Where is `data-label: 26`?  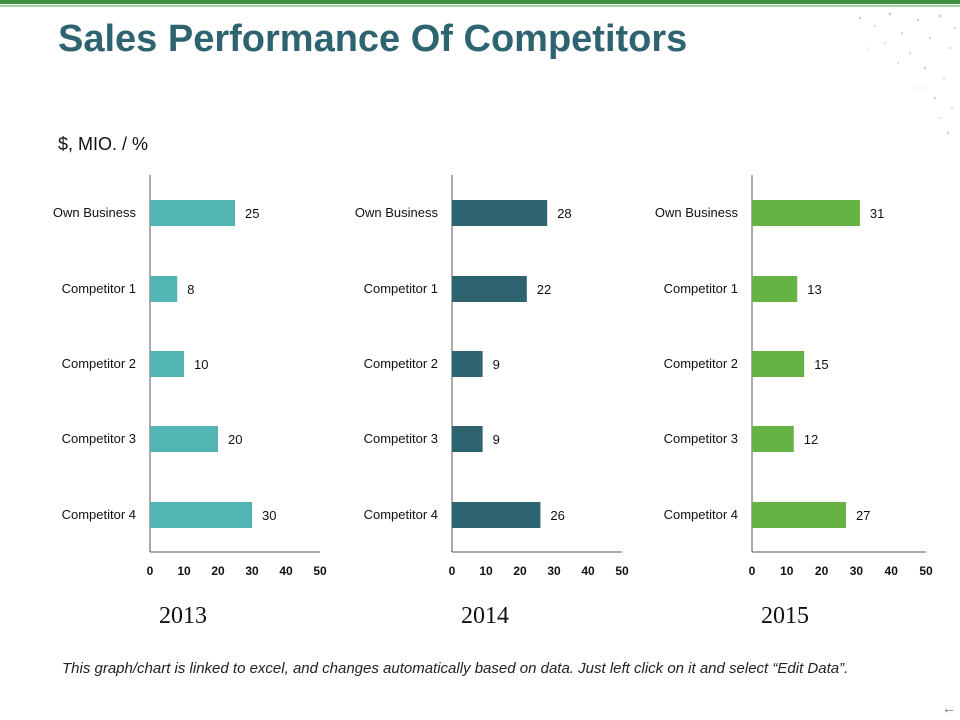
data-label: 26 is located at coordinates (557, 515).